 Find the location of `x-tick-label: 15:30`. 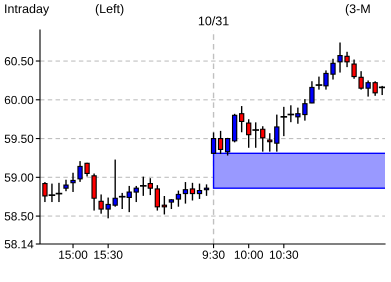

x-tick-label: 15:30 is located at coordinates (108, 254).